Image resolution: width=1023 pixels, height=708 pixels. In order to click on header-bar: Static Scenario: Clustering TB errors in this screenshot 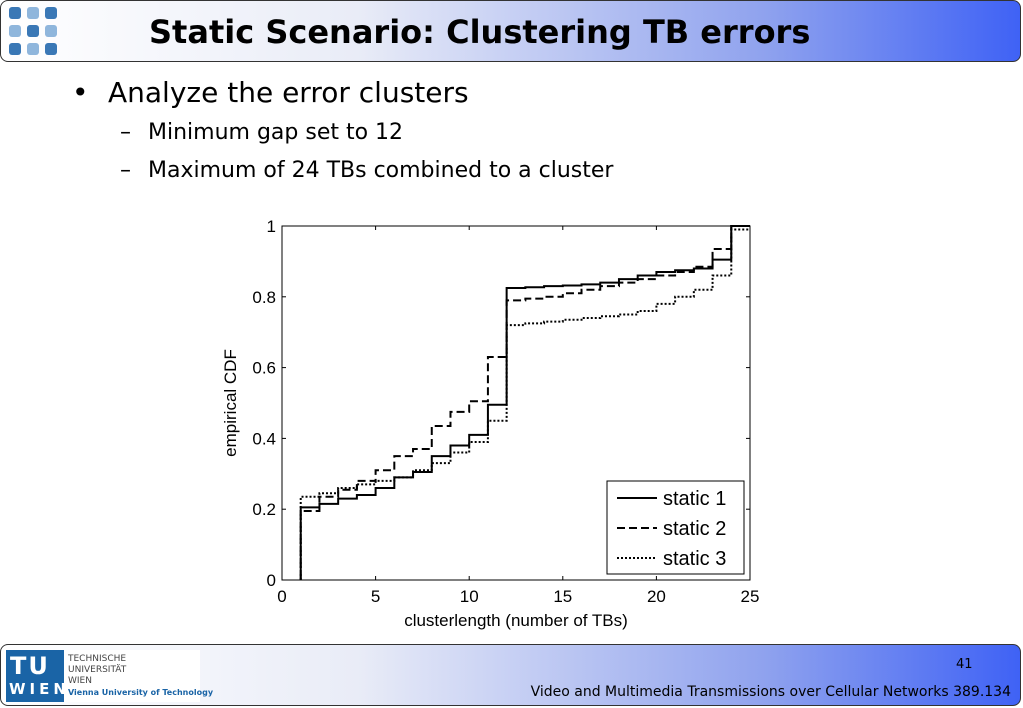, I will do `click(510, 31)`.